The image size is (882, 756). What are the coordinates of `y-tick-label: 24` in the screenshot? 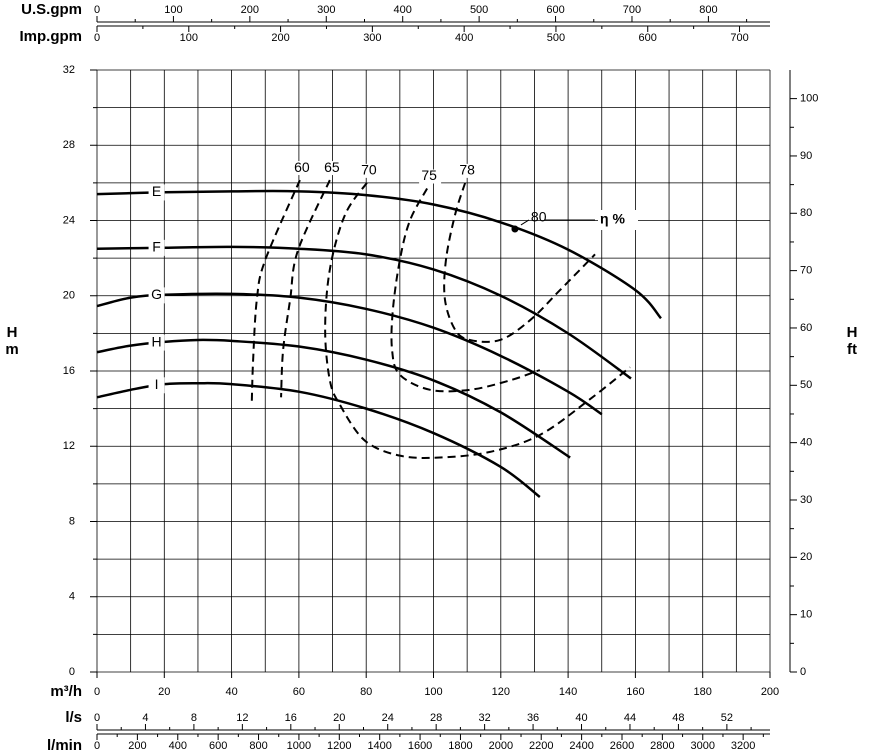 It's located at (69, 220).